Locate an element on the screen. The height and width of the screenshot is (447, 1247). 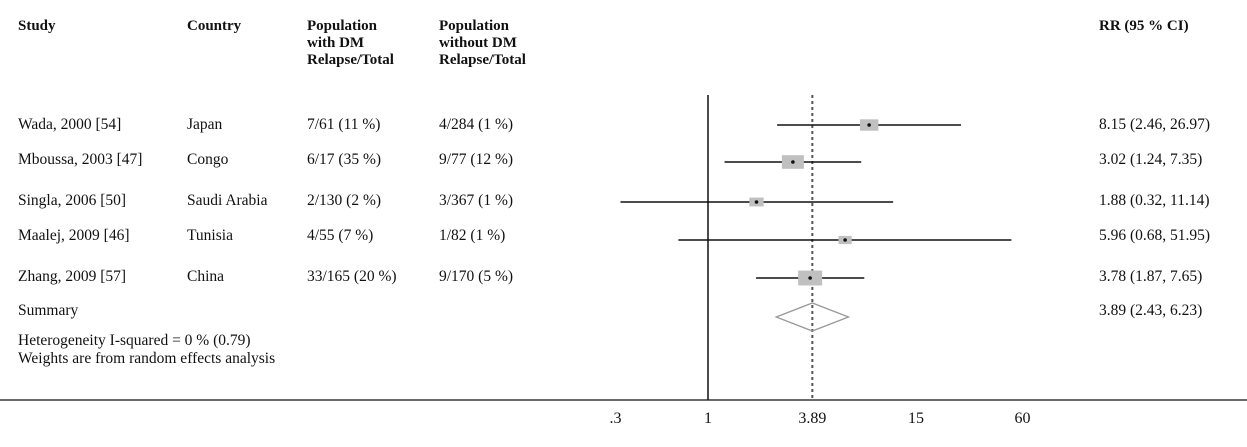
summary-diamond is located at coordinates (812, 317).